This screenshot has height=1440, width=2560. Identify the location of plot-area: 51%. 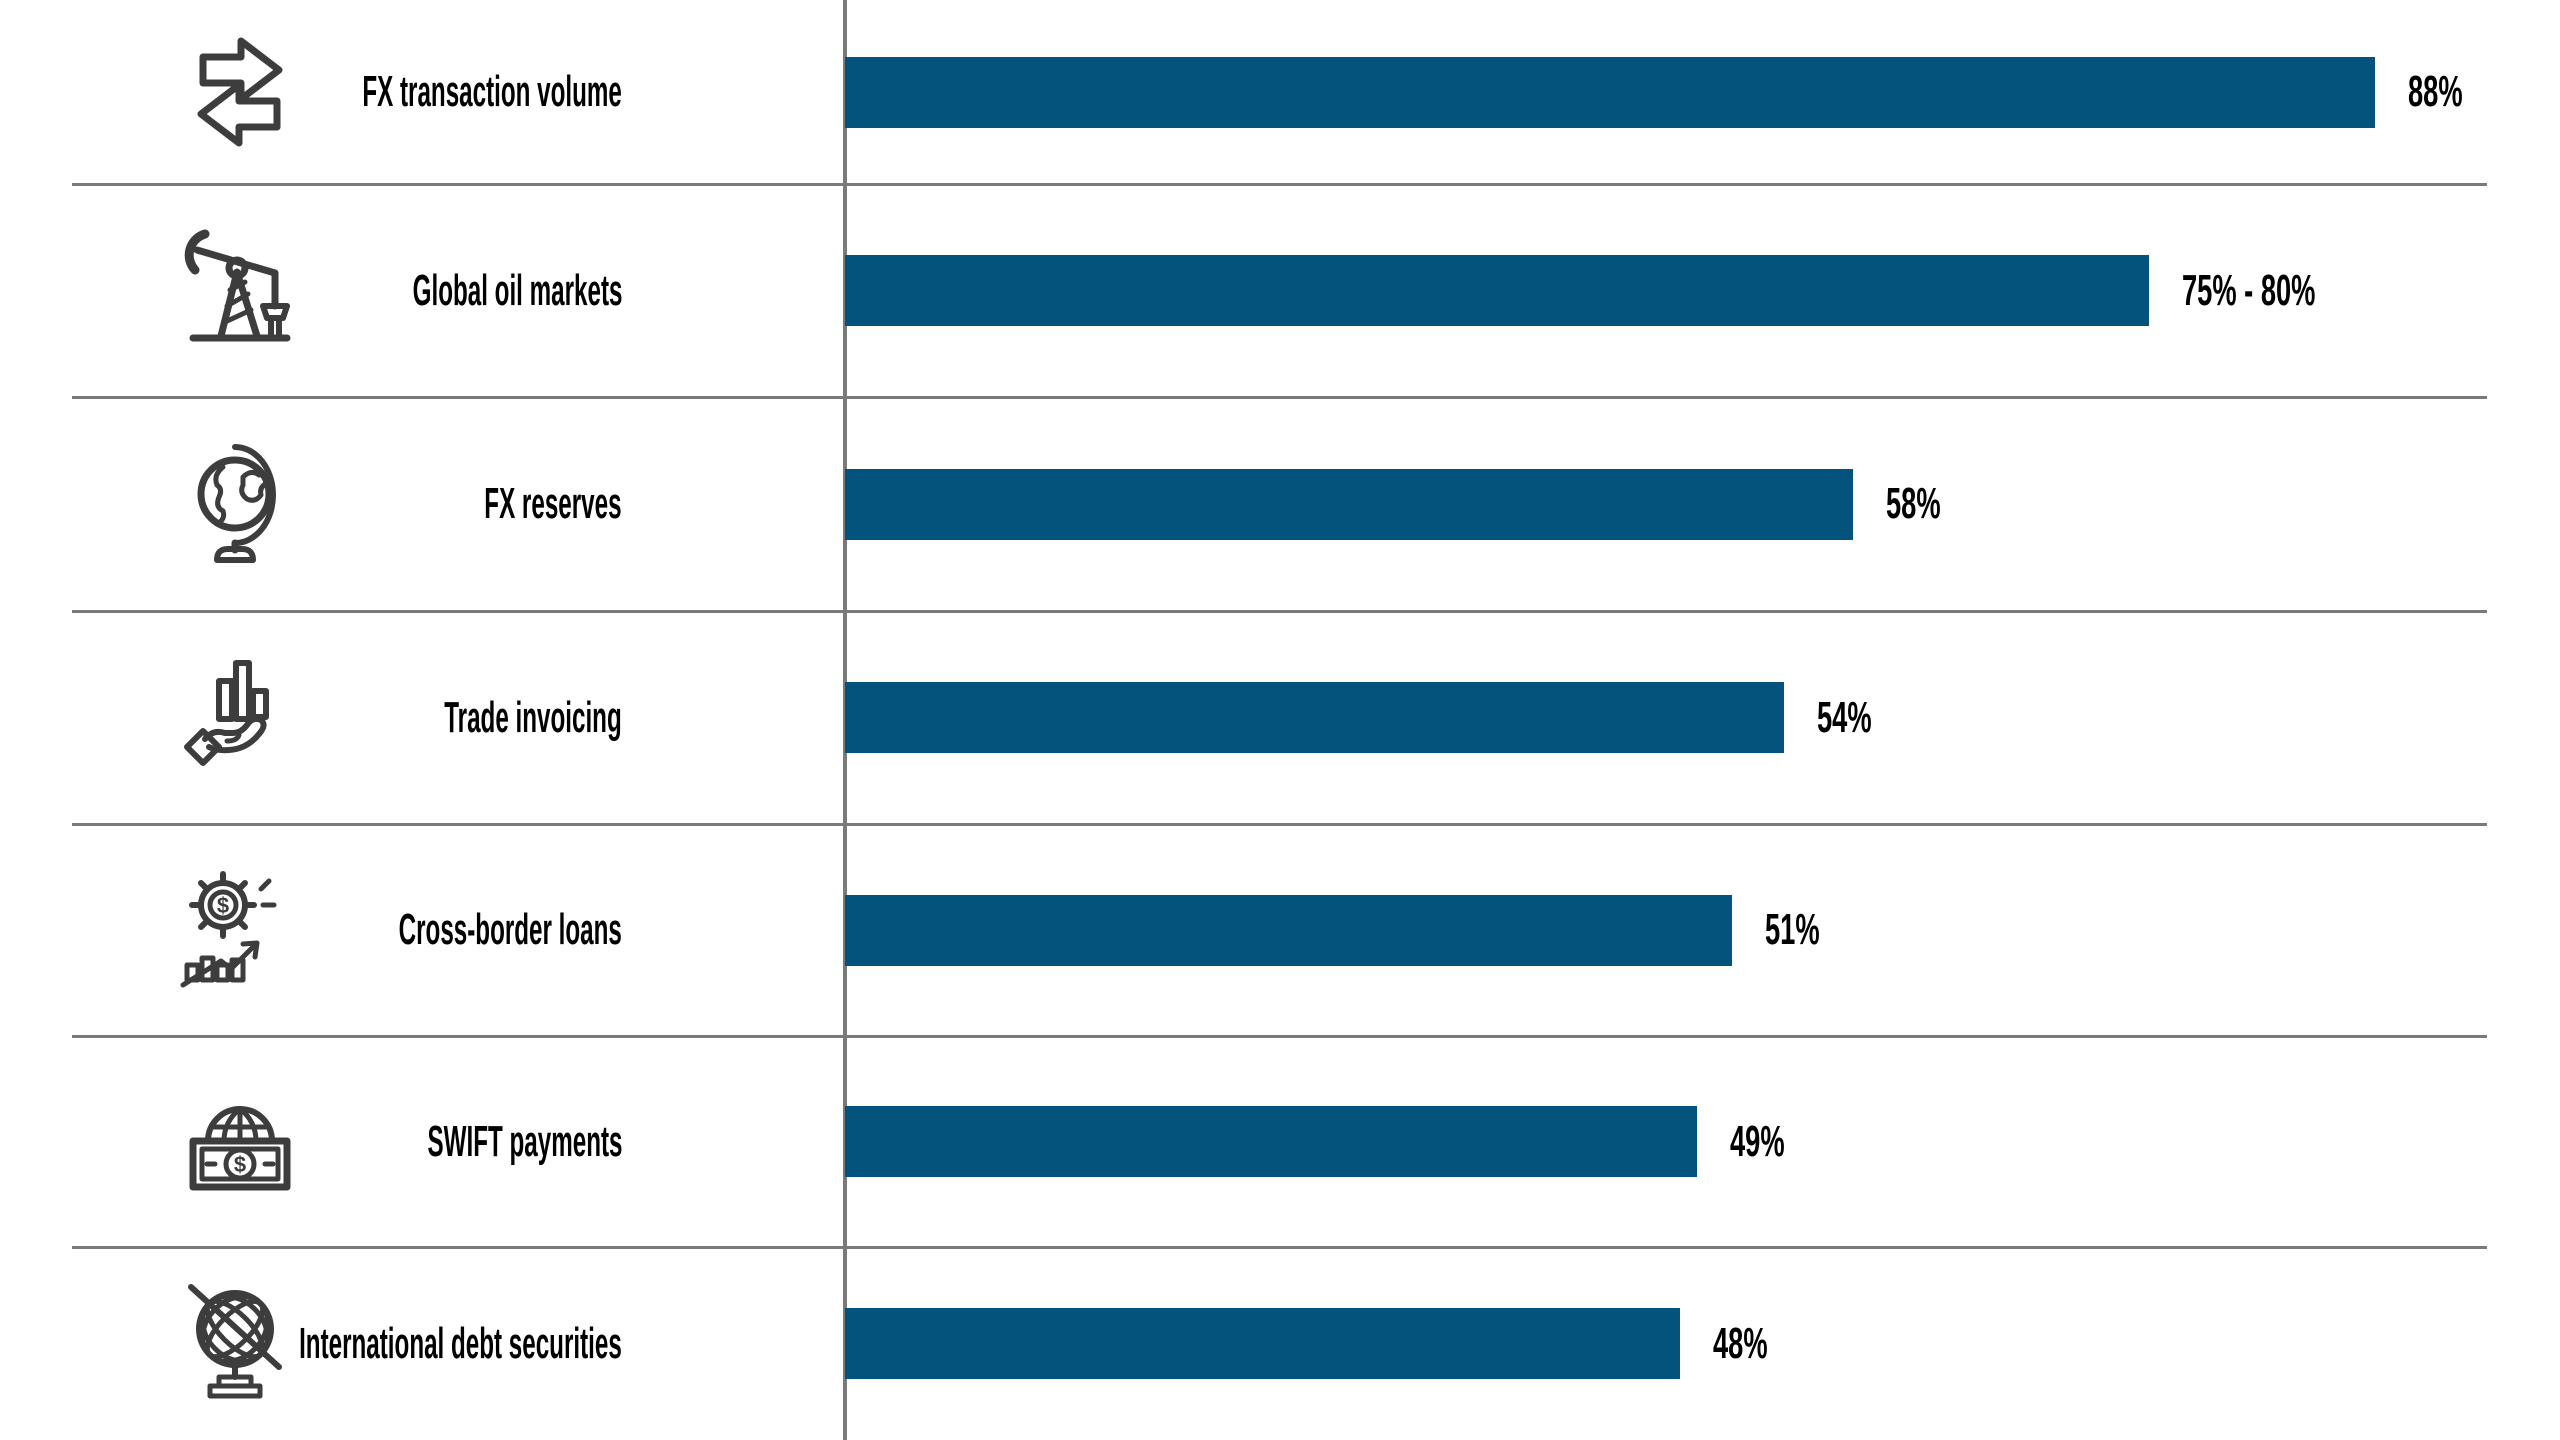
(1702, 930).